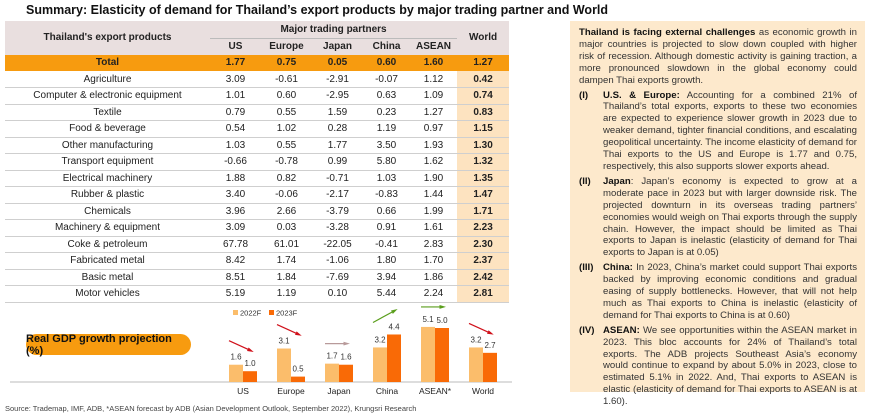 The height and width of the screenshot is (418, 870). What do you see at coordinates (334, 30) in the screenshot?
I see `header-major-partners: Major trading partners` at bounding box center [334, 30].